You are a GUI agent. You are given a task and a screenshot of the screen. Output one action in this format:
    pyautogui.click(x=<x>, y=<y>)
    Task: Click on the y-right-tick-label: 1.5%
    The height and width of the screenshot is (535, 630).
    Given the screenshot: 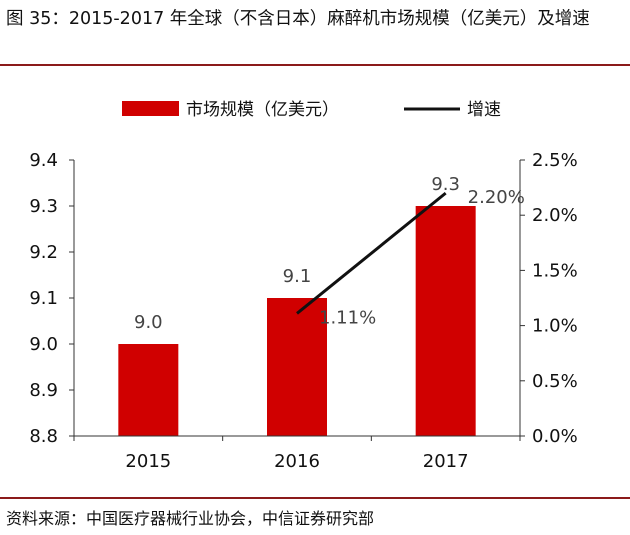 What is the action you would take?
    pyautogui.click(x=555, y=270)
    